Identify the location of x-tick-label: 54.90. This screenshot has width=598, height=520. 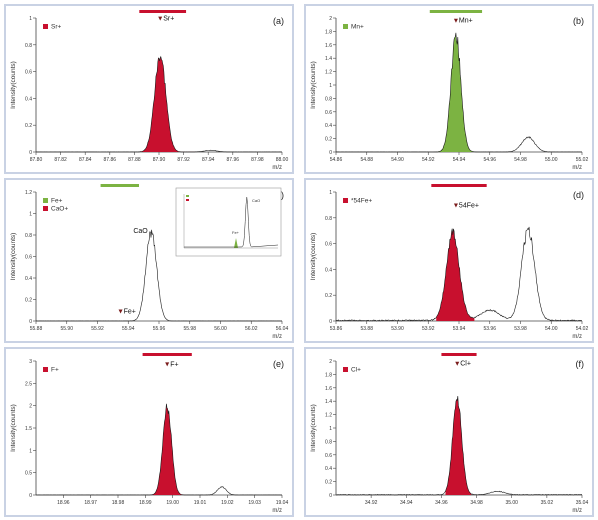
(397, 160).